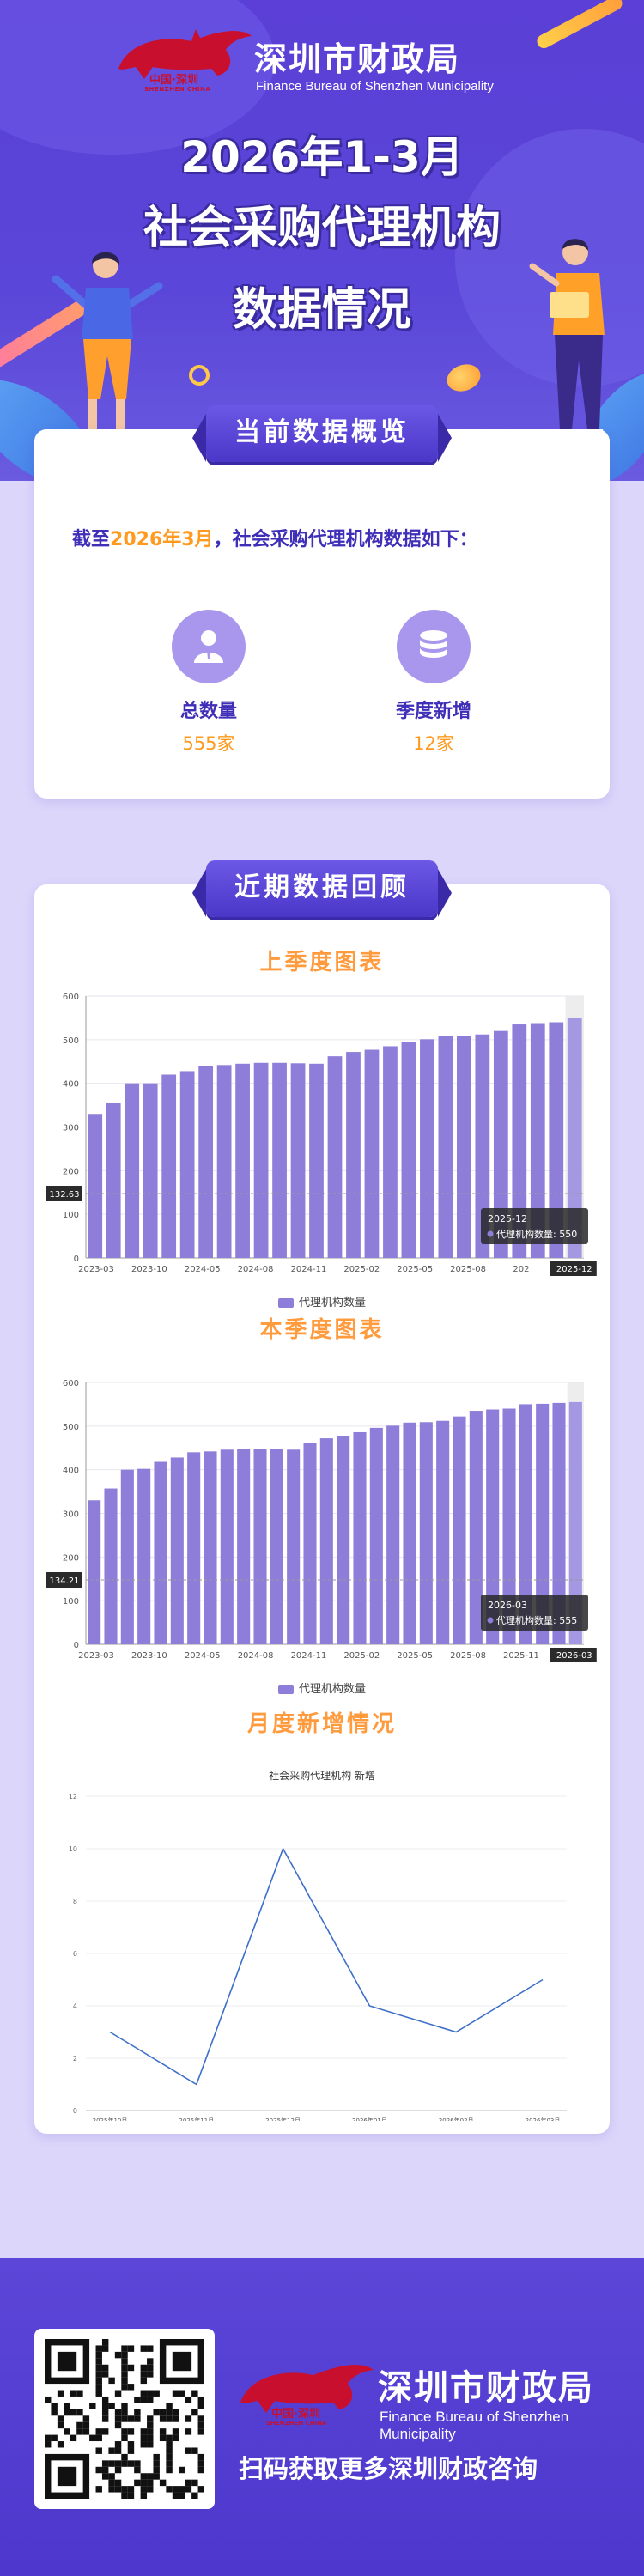 This screenshot has width=644, height=2576. Describe the element at coordinates (574, 1268) in the screenshot. I see `x-cursor-badge` at that location.